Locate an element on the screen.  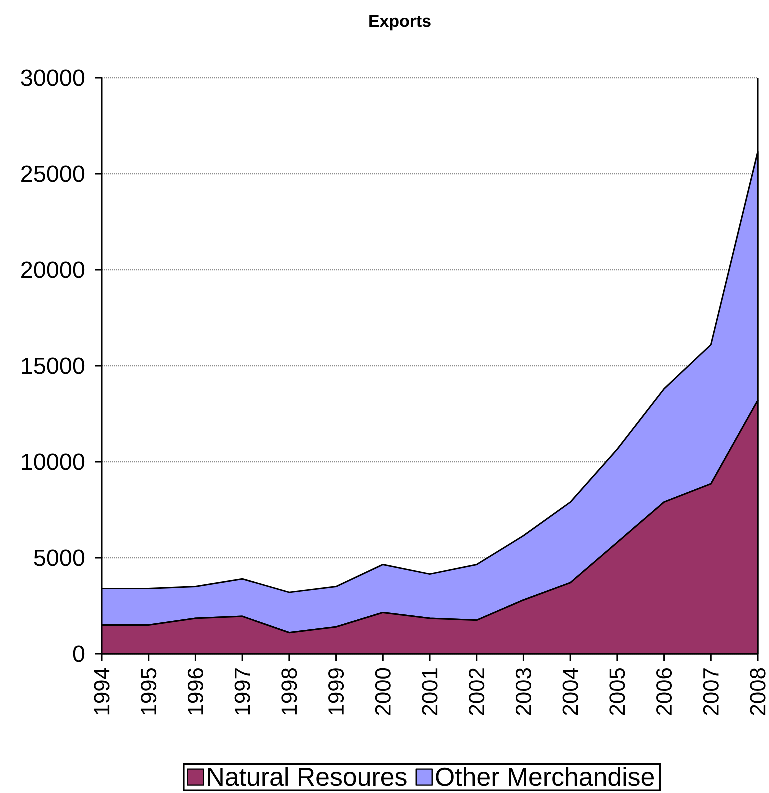
x-tick-label: 1995 is located at coordinates (149, 691).